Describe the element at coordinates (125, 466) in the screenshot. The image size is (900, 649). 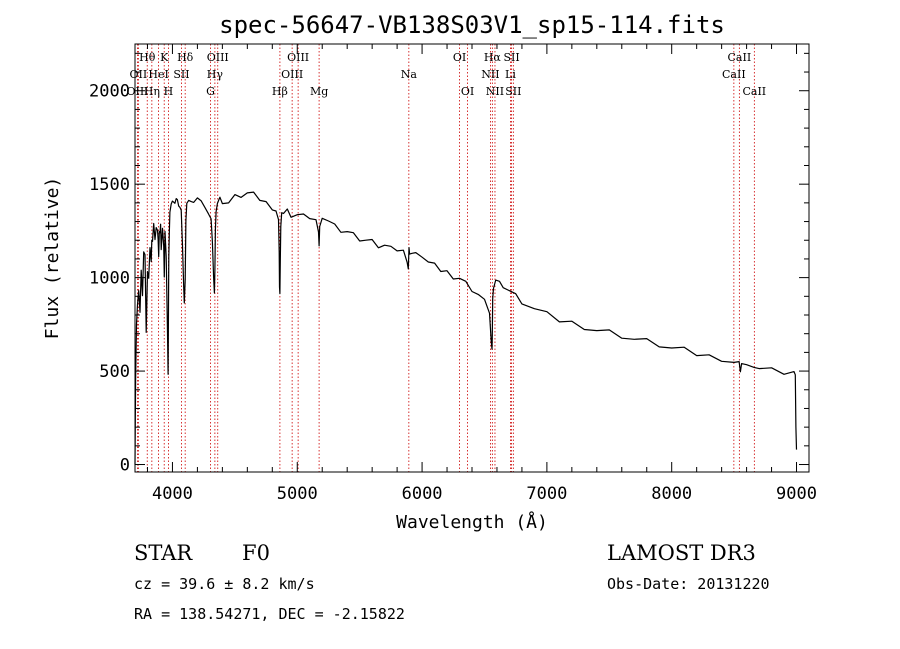
I see `y-tick-label: 0` at that location.